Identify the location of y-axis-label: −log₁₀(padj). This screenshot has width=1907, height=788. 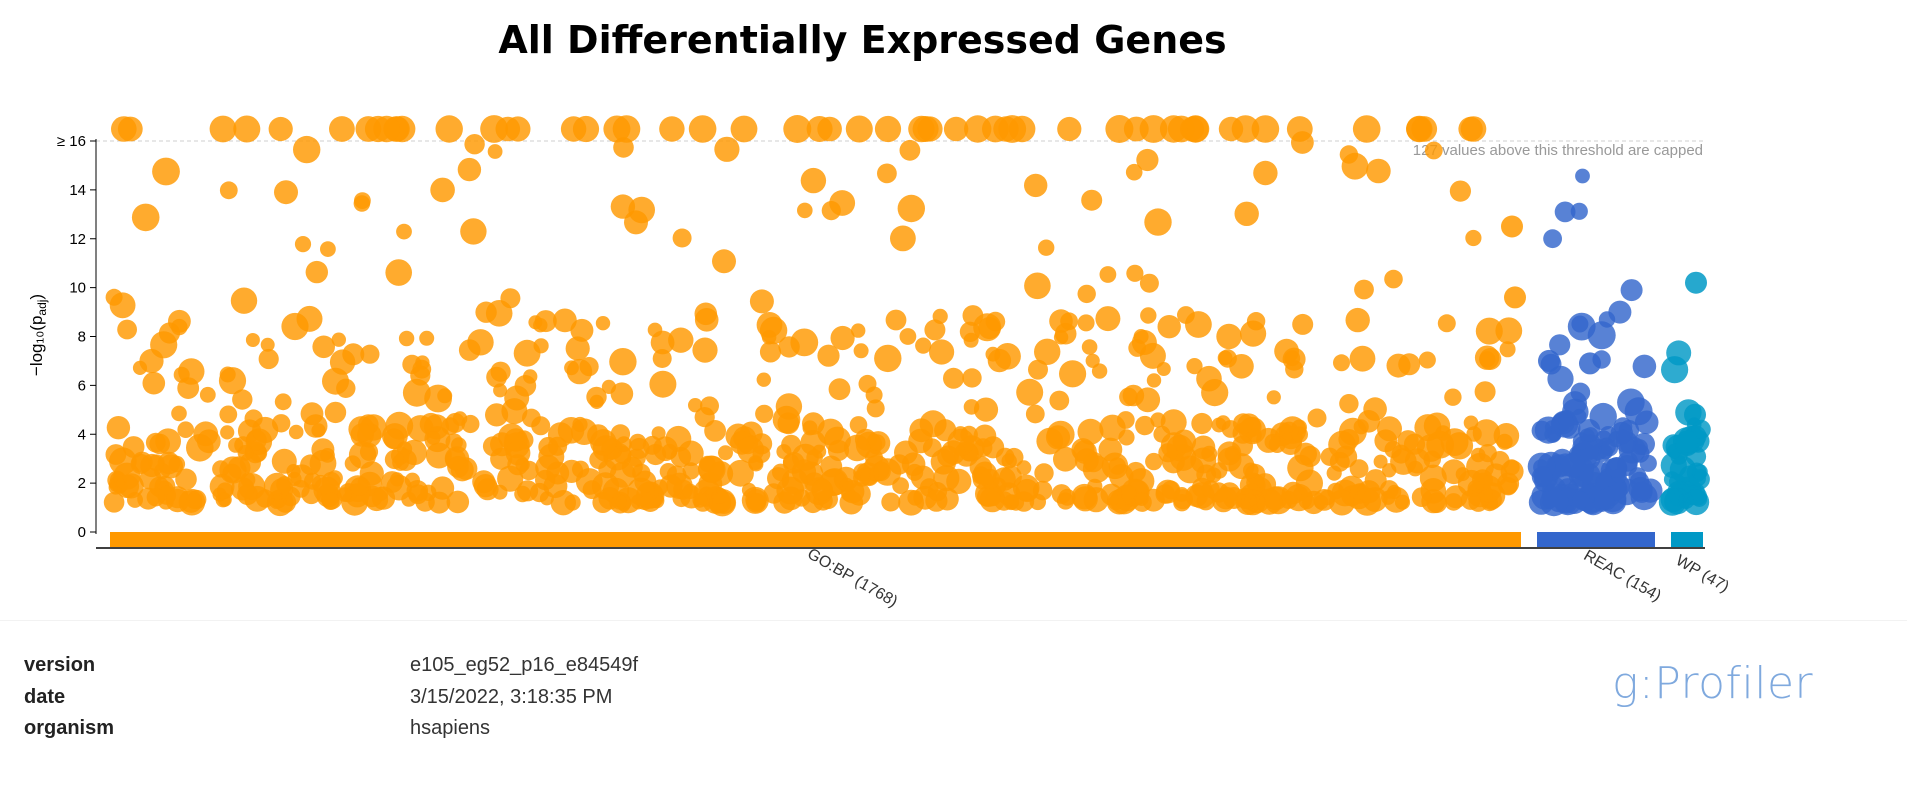
(38, 335).